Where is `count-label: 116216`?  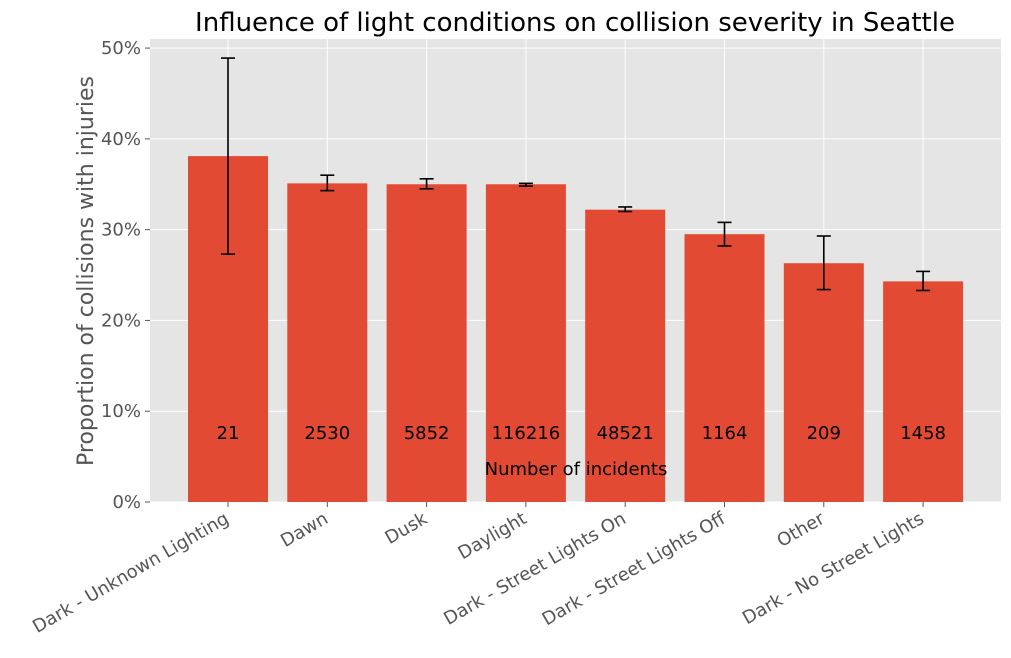 count-label: 116216 is located at coordinates (526, 433).